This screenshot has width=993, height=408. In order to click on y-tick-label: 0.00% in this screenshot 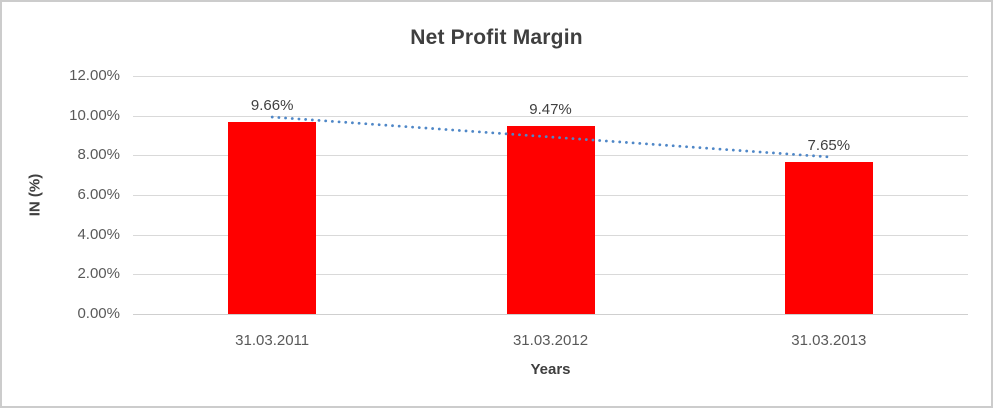, I will do `click(98, 313)`.